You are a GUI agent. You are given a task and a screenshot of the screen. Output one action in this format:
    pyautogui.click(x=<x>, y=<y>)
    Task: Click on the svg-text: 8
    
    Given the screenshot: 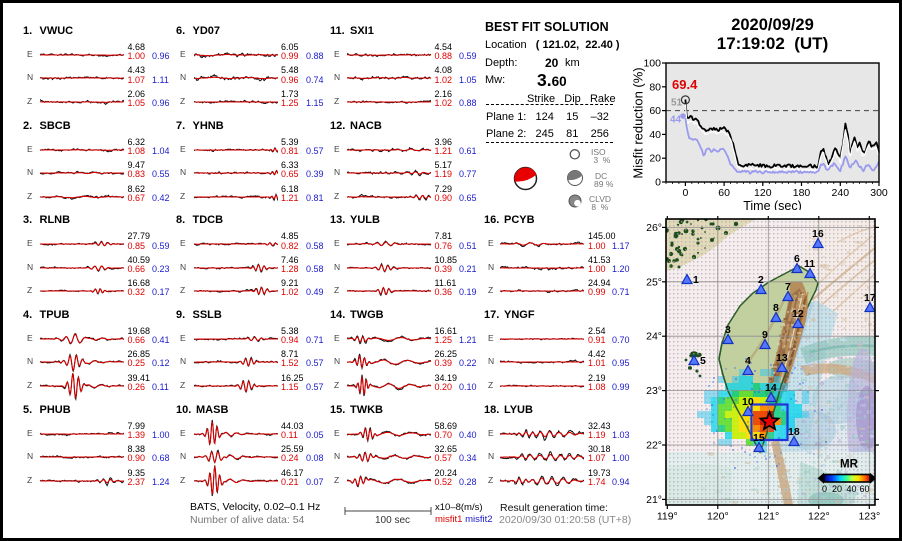 What is the action you would take?
    pyautogui.click(x=776, y=308)
    